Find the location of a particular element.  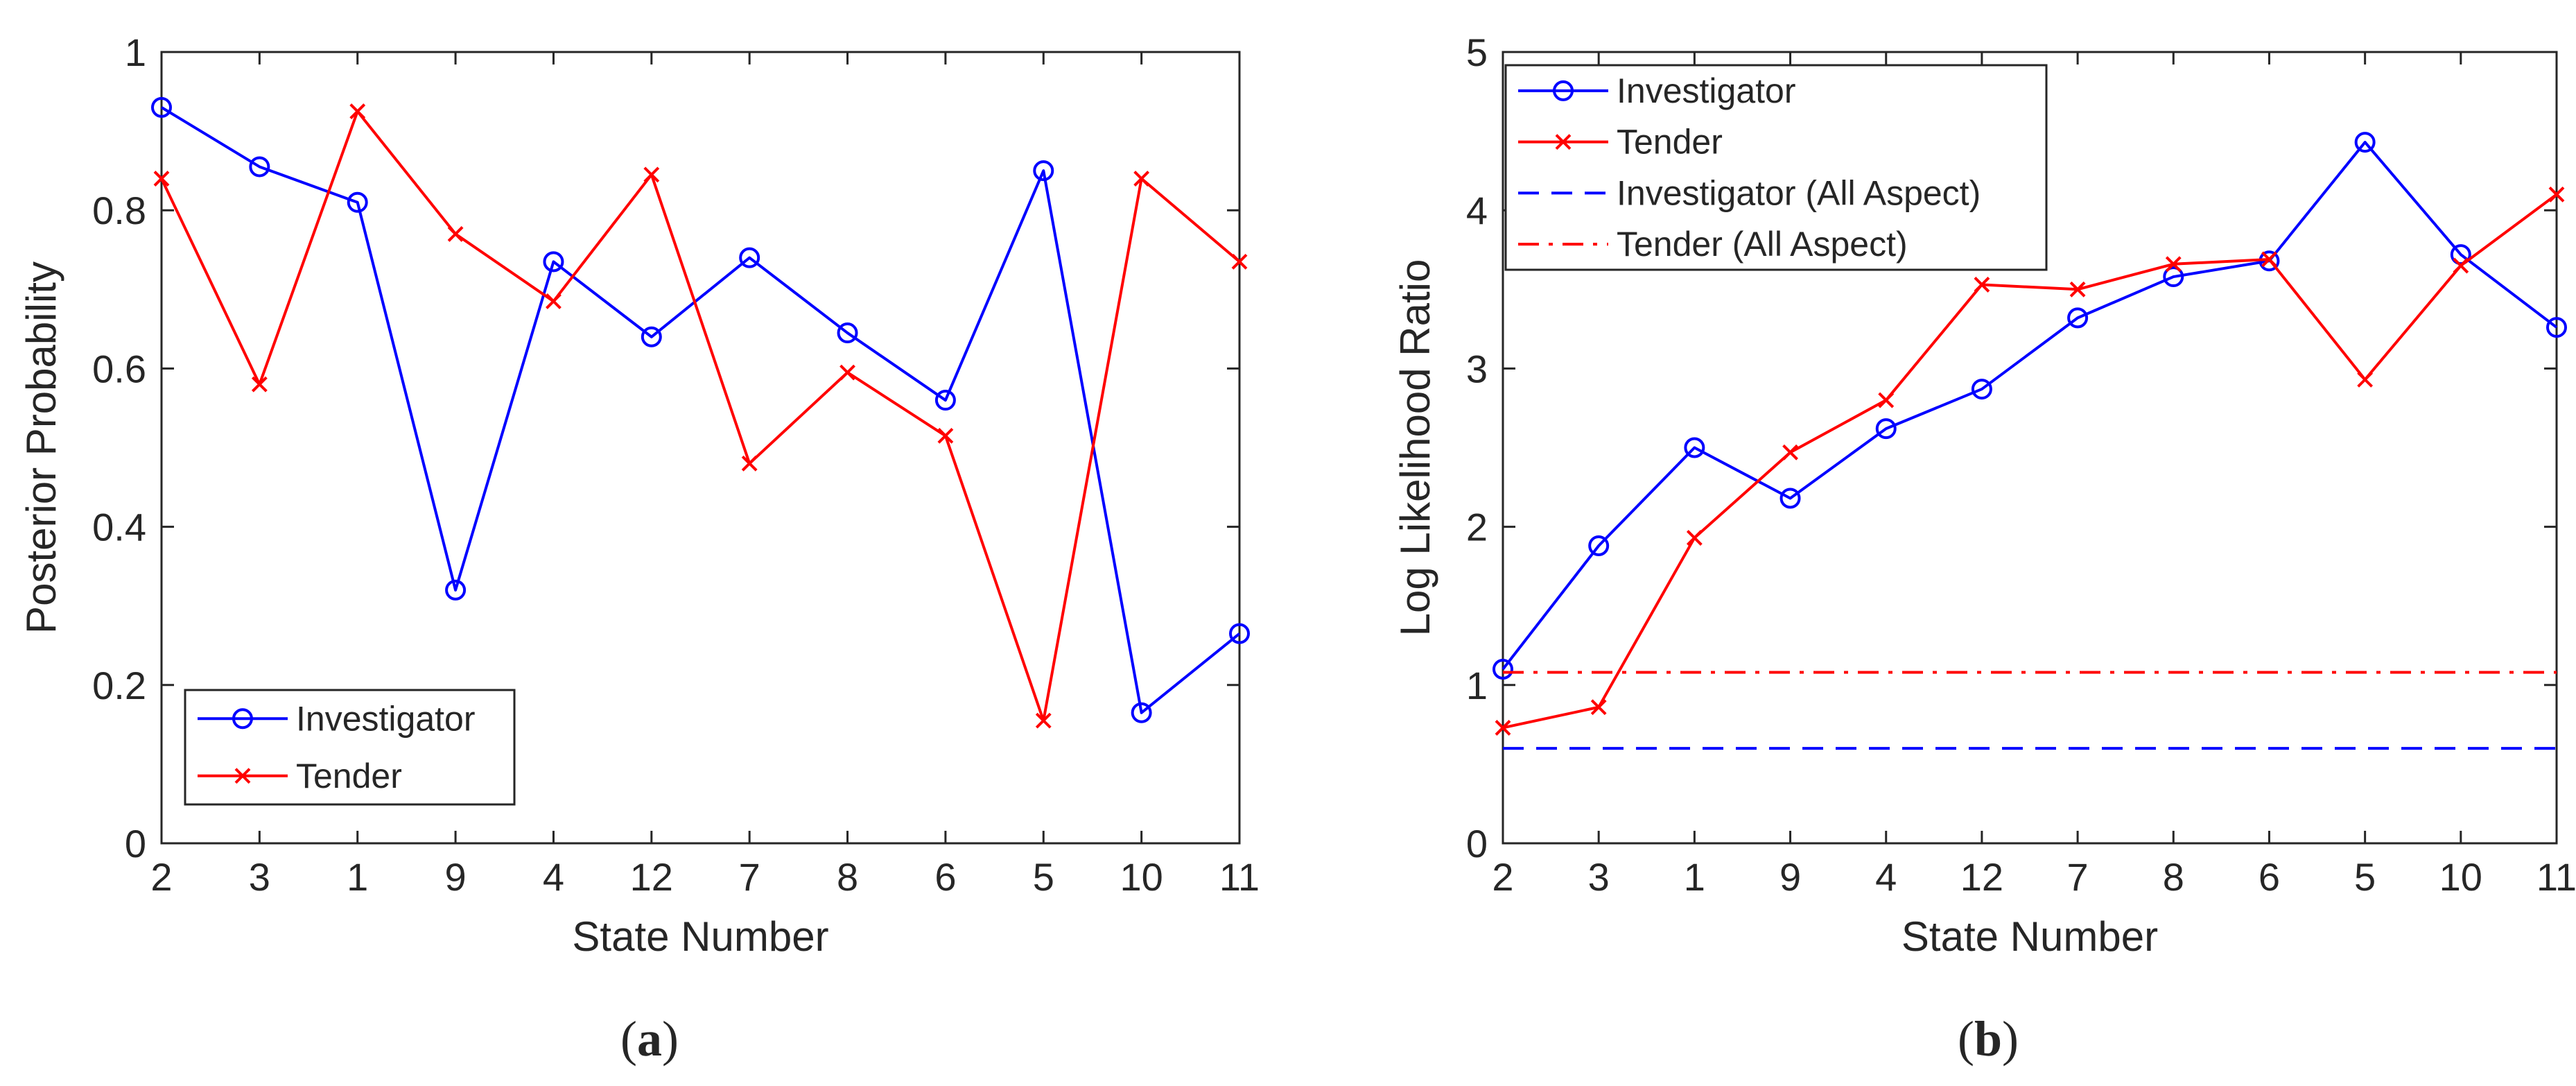

y-tick-label: 2 is located at coordinates (1477, 527).